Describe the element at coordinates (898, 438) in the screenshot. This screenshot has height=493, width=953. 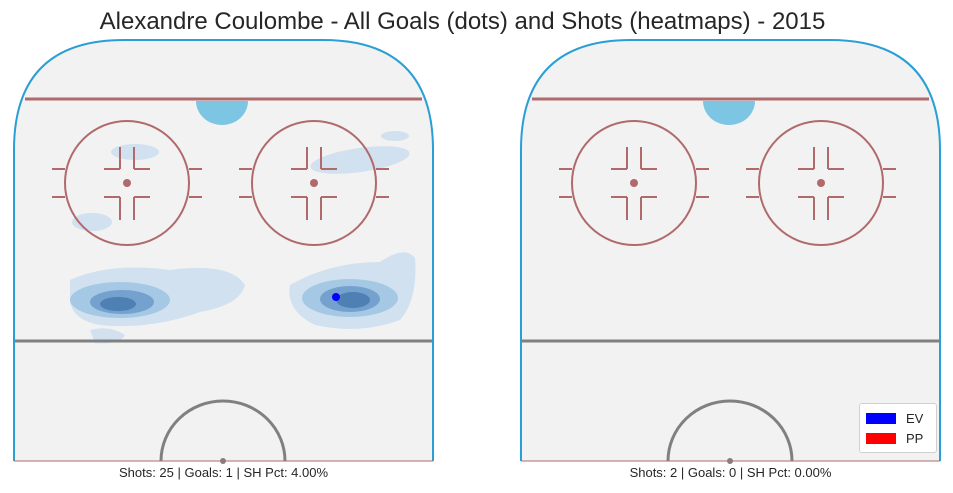
I see `legend-item-pp: PP` at that location.